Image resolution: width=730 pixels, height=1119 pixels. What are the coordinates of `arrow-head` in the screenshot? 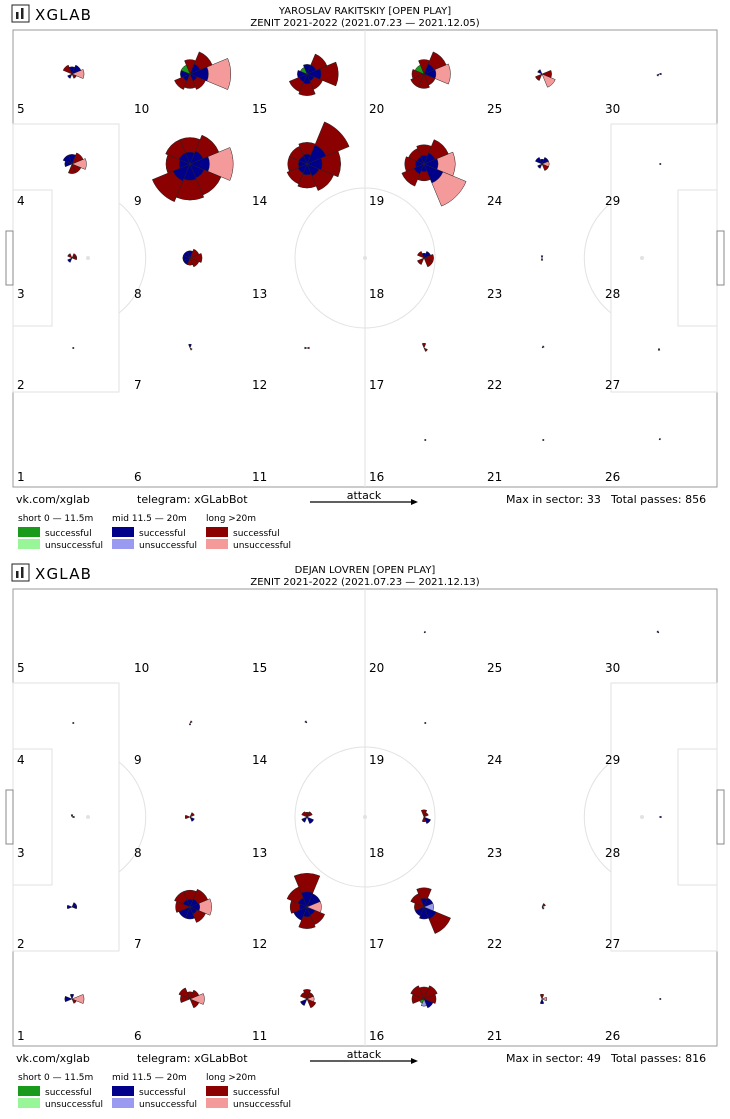 It's located at (414, 1061).